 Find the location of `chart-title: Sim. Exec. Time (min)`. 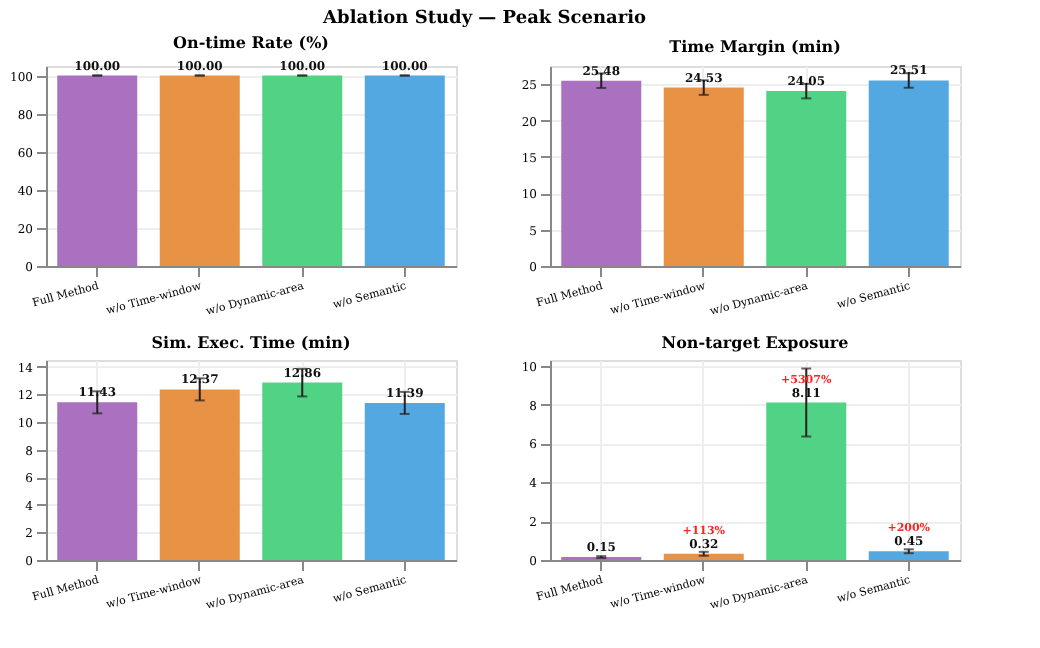

chart-title: Sim. Exec. Time (min) is located at coordinates (251, 342).